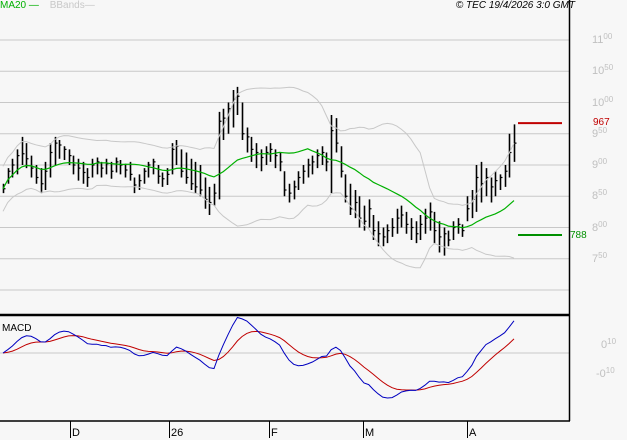  Describe the element at coordinates (605, 373) in the screenshot. I see `macd-axis-label: -010` at that location.